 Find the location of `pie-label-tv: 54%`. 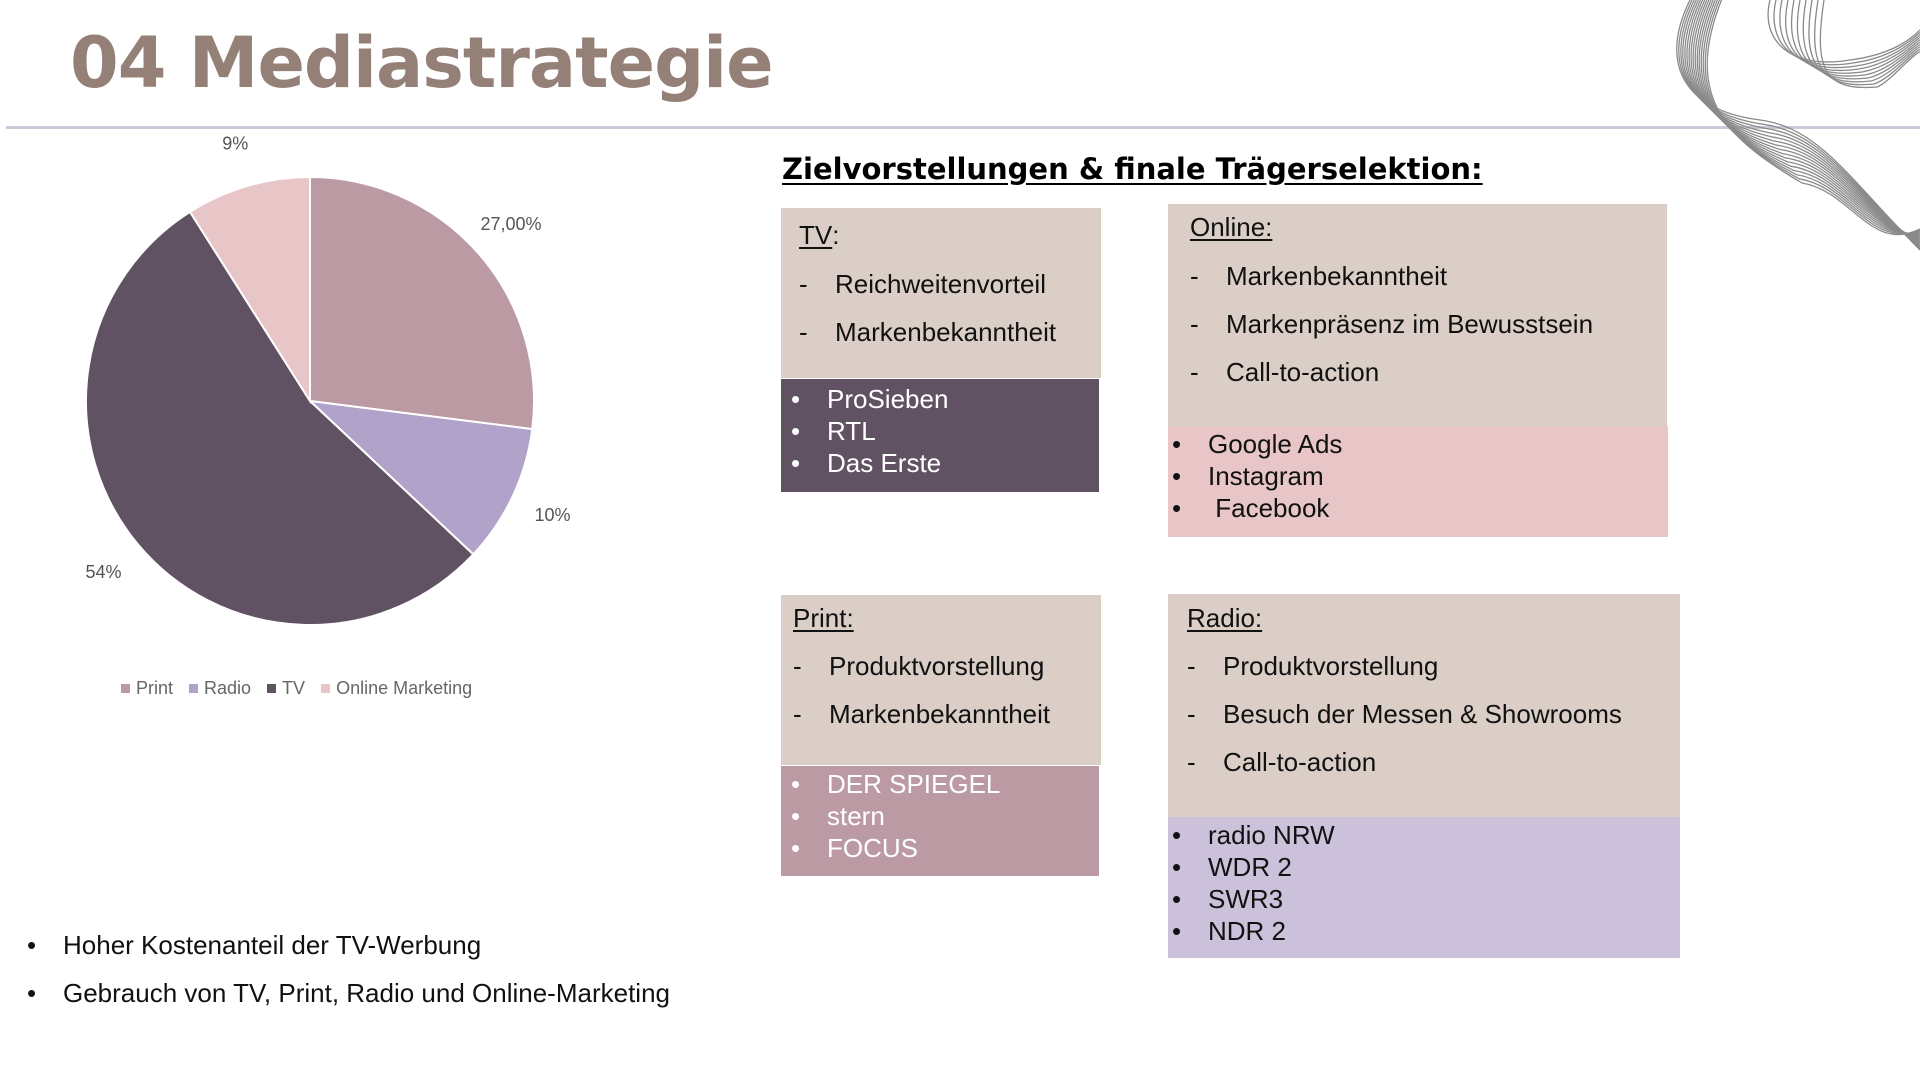

pie-label-tv: 54% is located at coordinates (103, 572).